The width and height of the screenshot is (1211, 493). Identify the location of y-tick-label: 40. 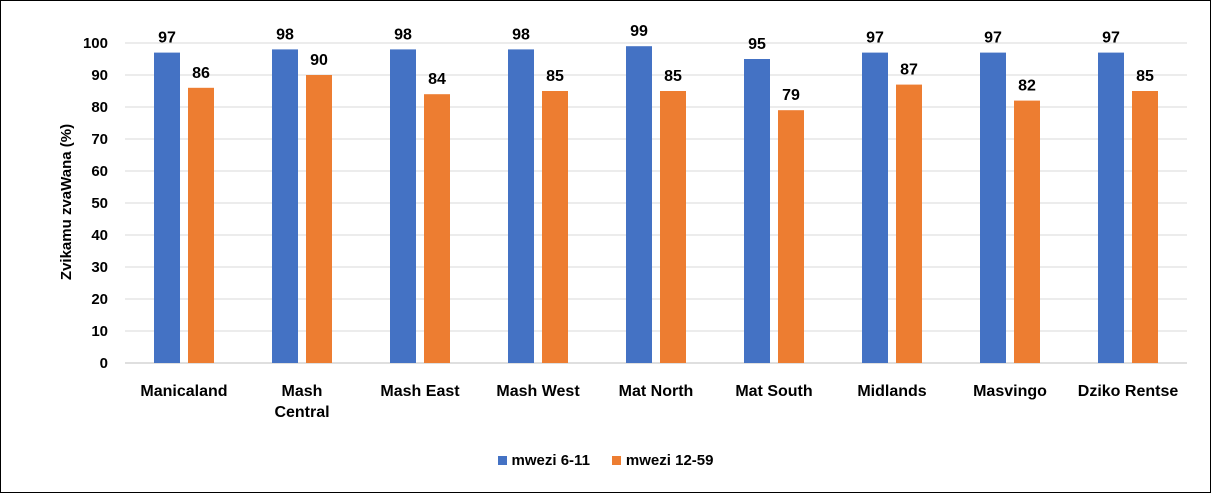
(99, 235).